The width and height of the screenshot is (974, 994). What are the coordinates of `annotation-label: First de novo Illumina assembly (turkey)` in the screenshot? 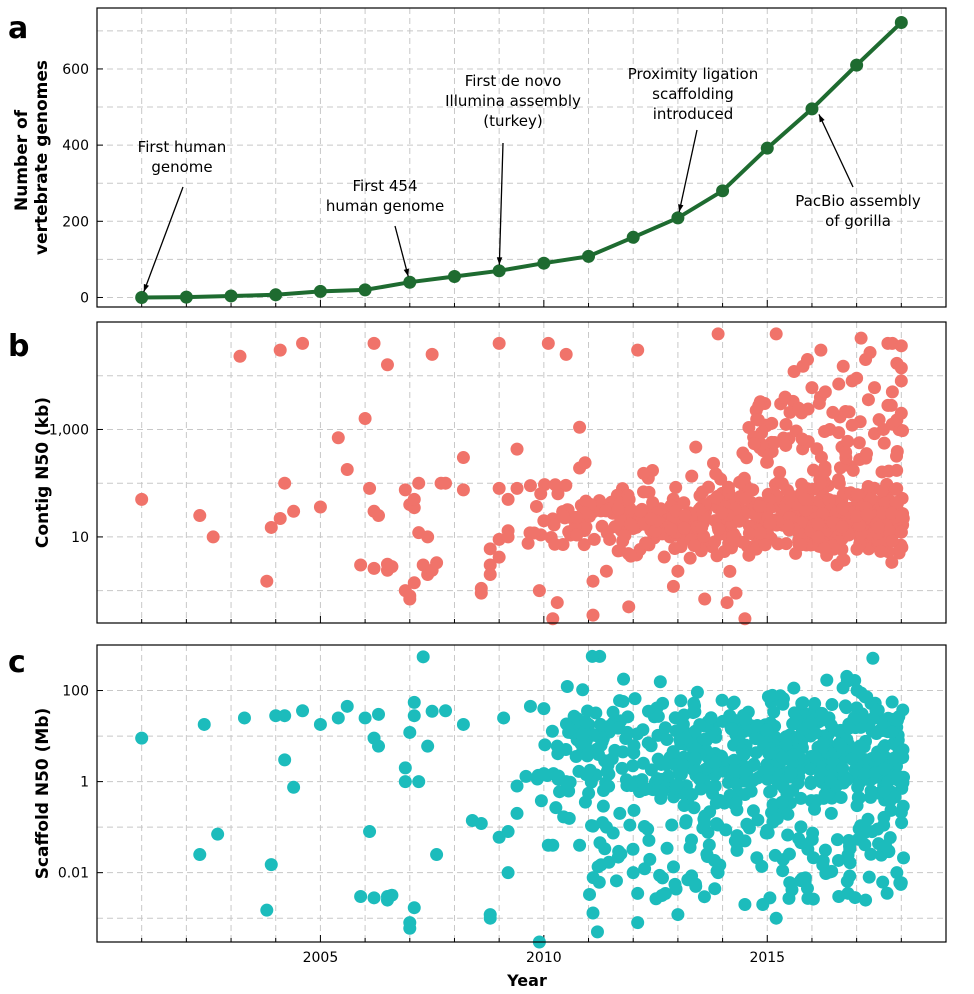 It's located at (513, 101).